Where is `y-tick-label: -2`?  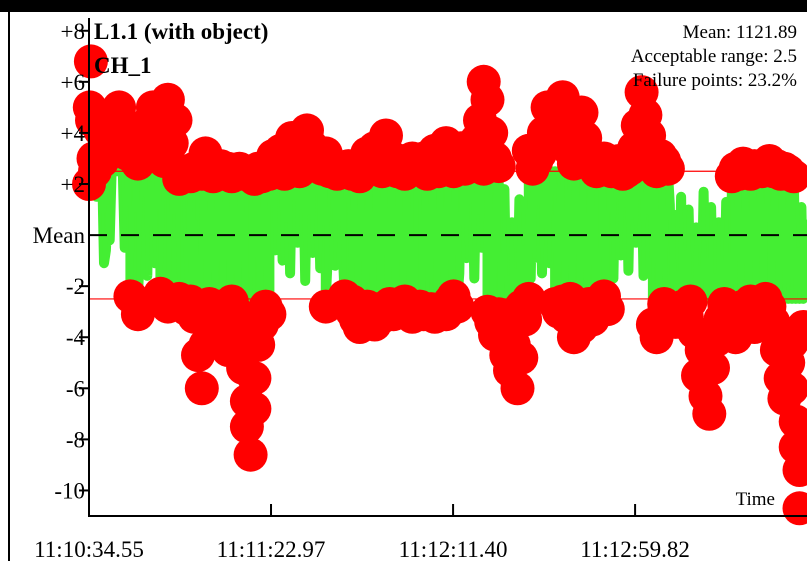
y-tick-label: -2 is located at coordinates (75, 286).